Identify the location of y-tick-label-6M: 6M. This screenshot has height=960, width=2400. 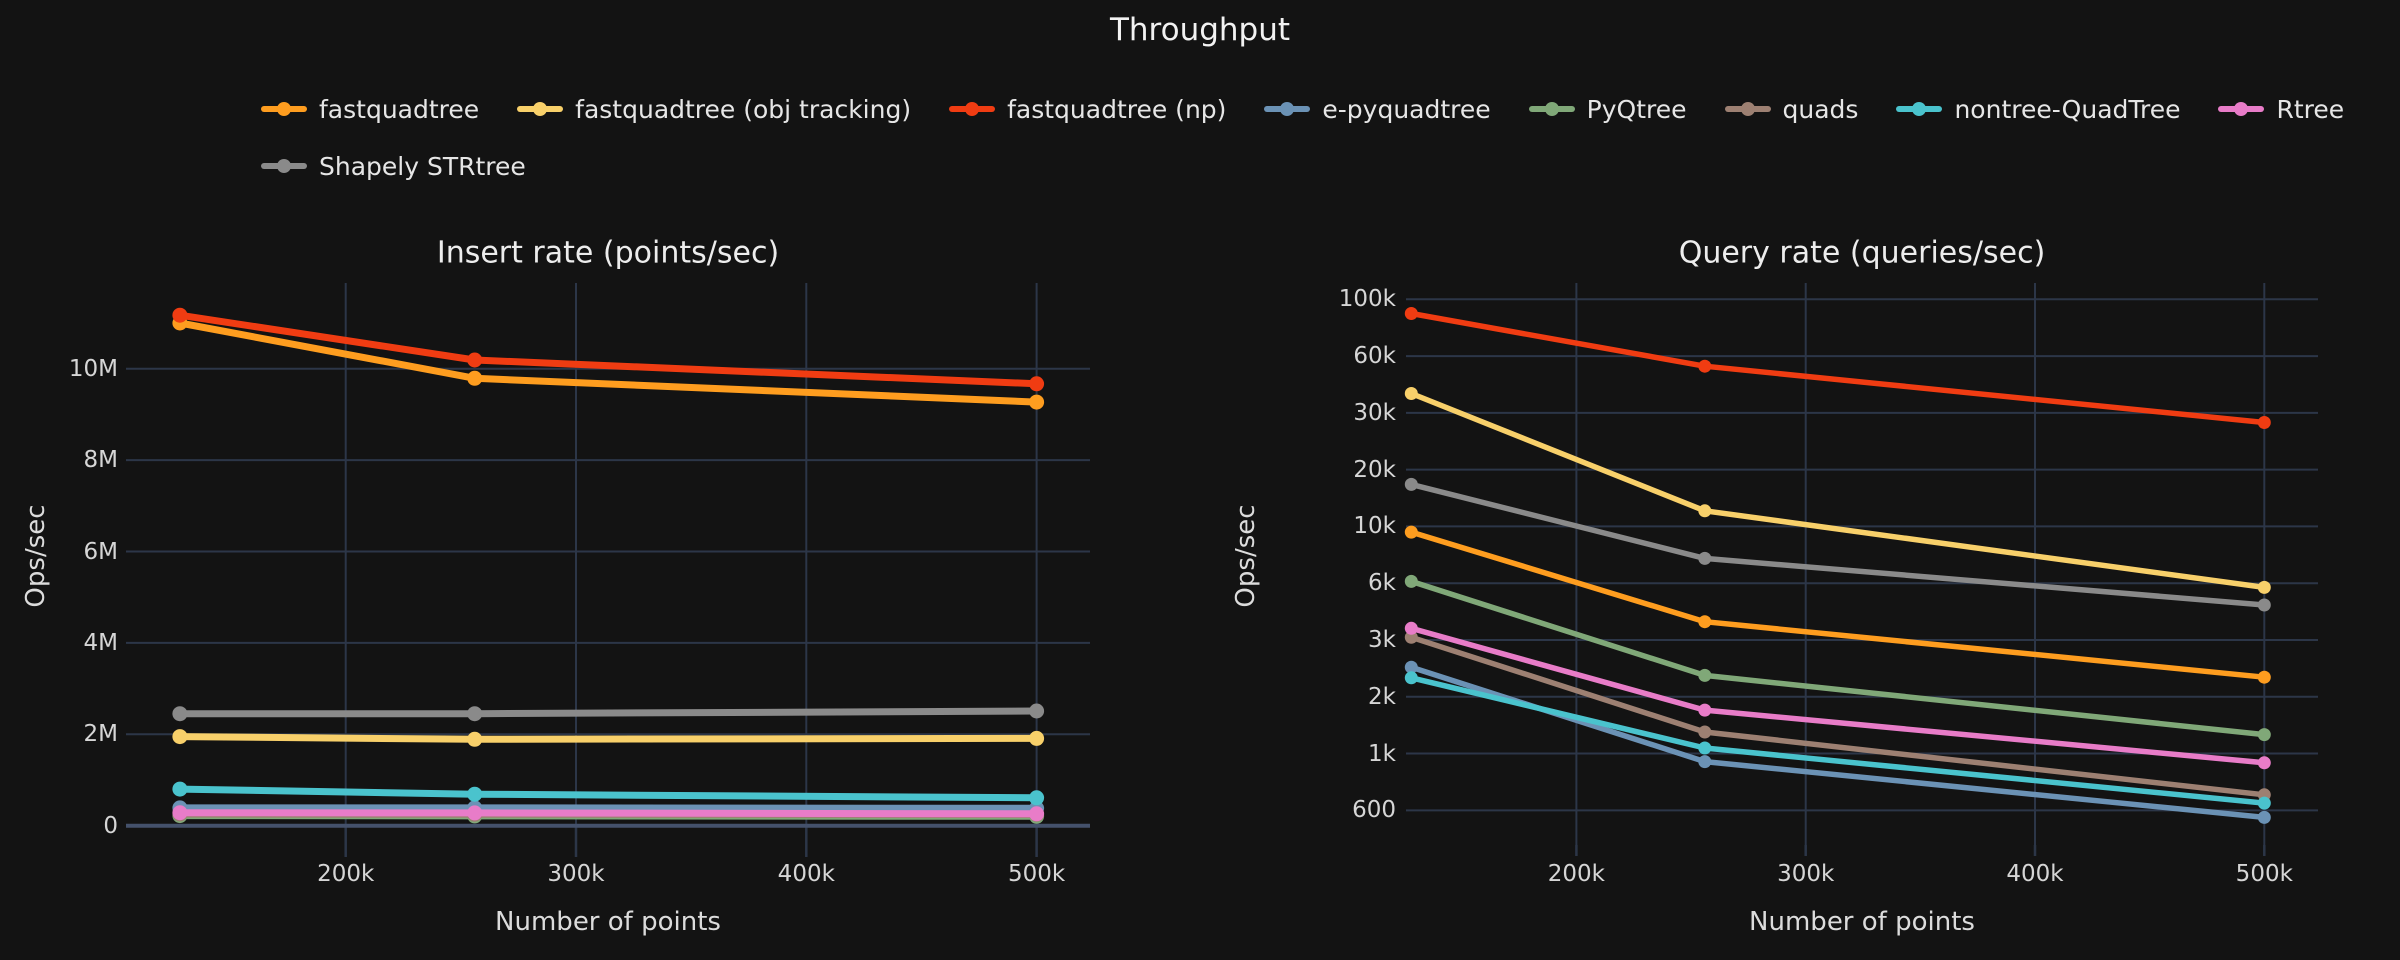
(100, 551).